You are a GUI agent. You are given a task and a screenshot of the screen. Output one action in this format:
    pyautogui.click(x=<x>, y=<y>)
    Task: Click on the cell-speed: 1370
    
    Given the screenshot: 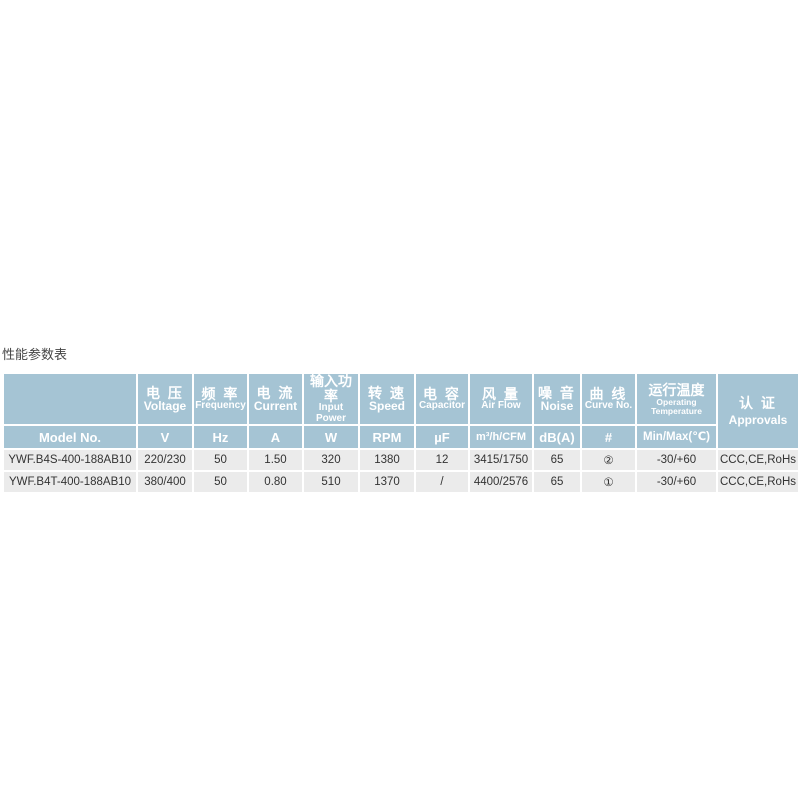 What is the action you would take?
    pyautogui.click(x=387, y=482)
    